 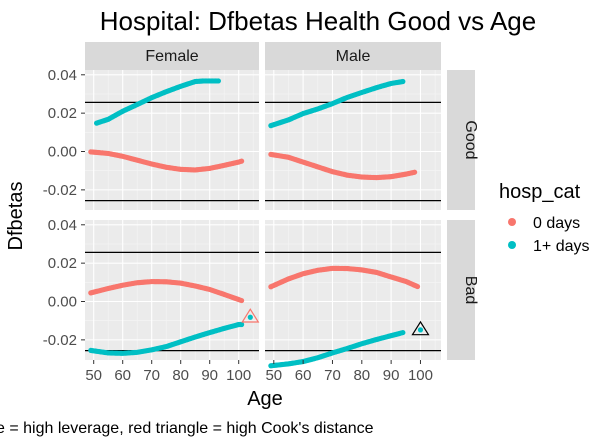 I want to click on panel-male-bad, so click(x=353, y=294).